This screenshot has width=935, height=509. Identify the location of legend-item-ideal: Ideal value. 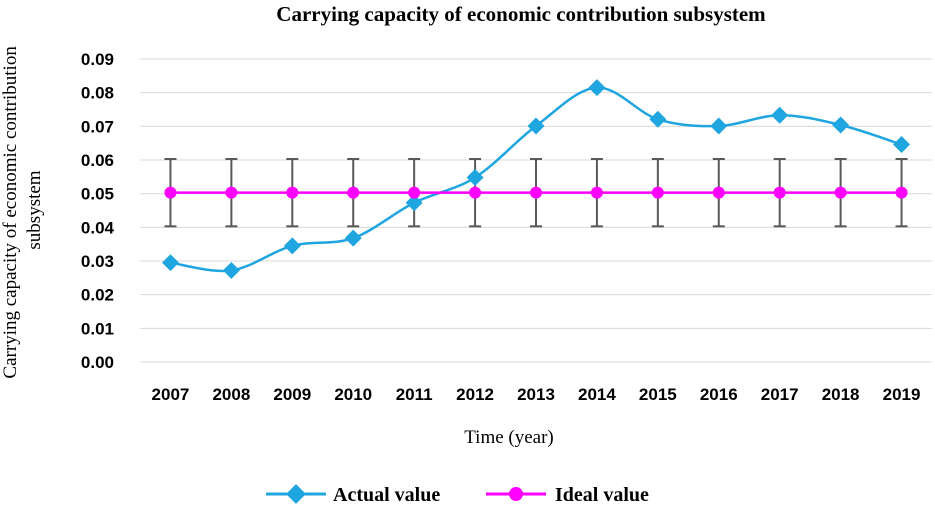
(567, 495).